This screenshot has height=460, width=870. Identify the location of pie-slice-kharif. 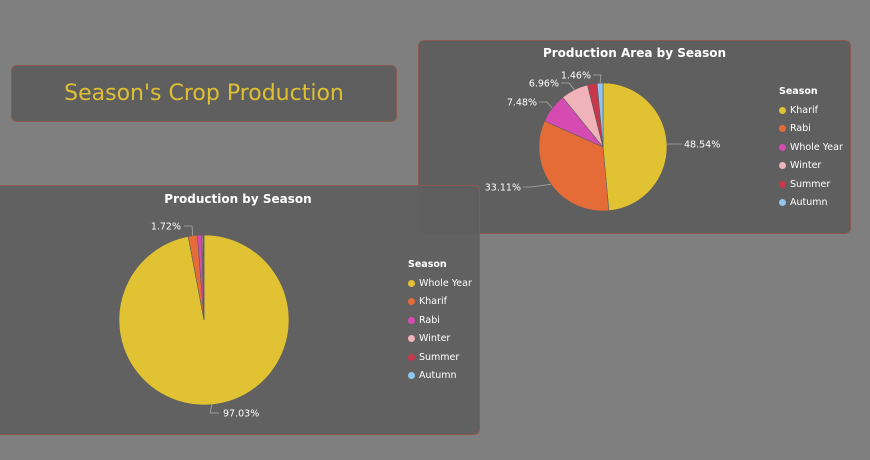
(635, 147).